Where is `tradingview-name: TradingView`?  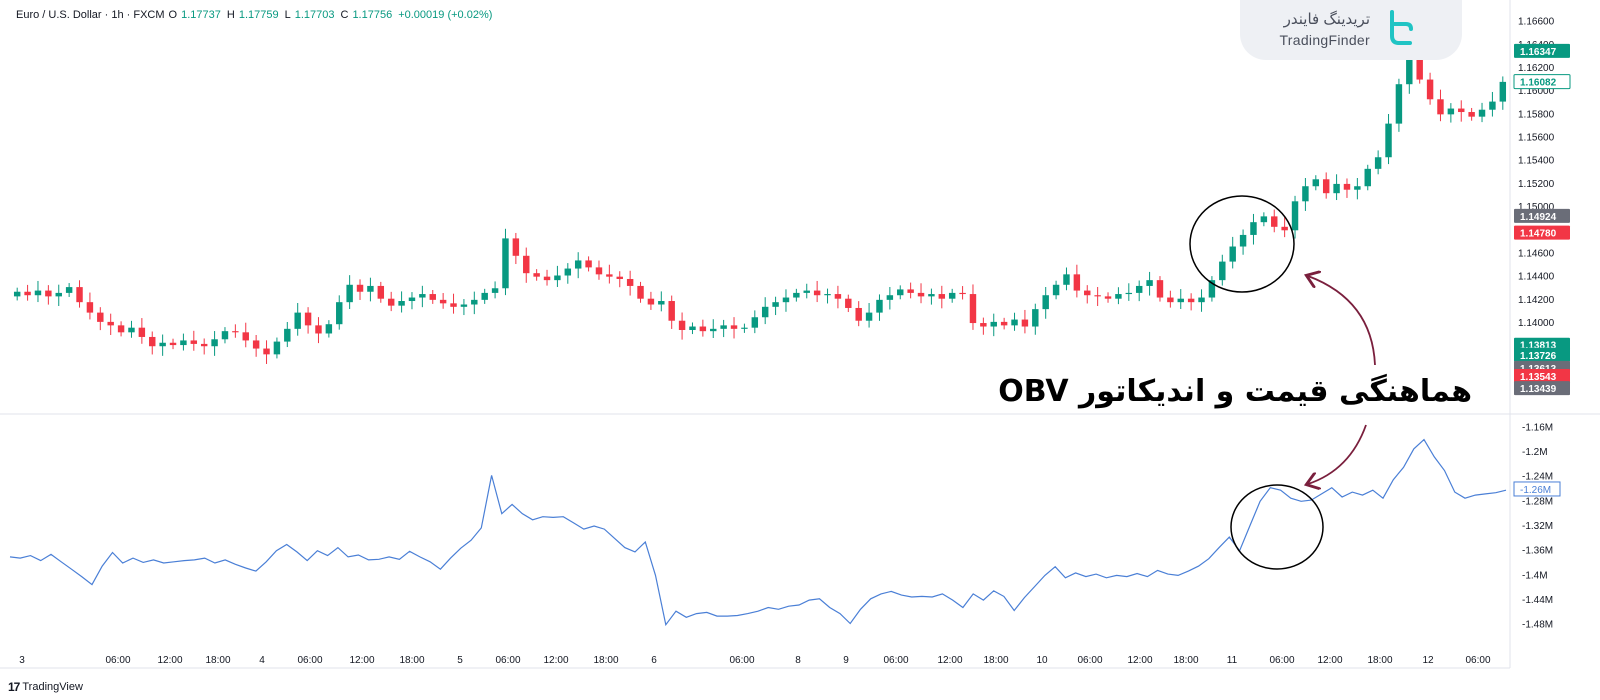 tradingview-name: TradingView is located at coordinates (52, 687).